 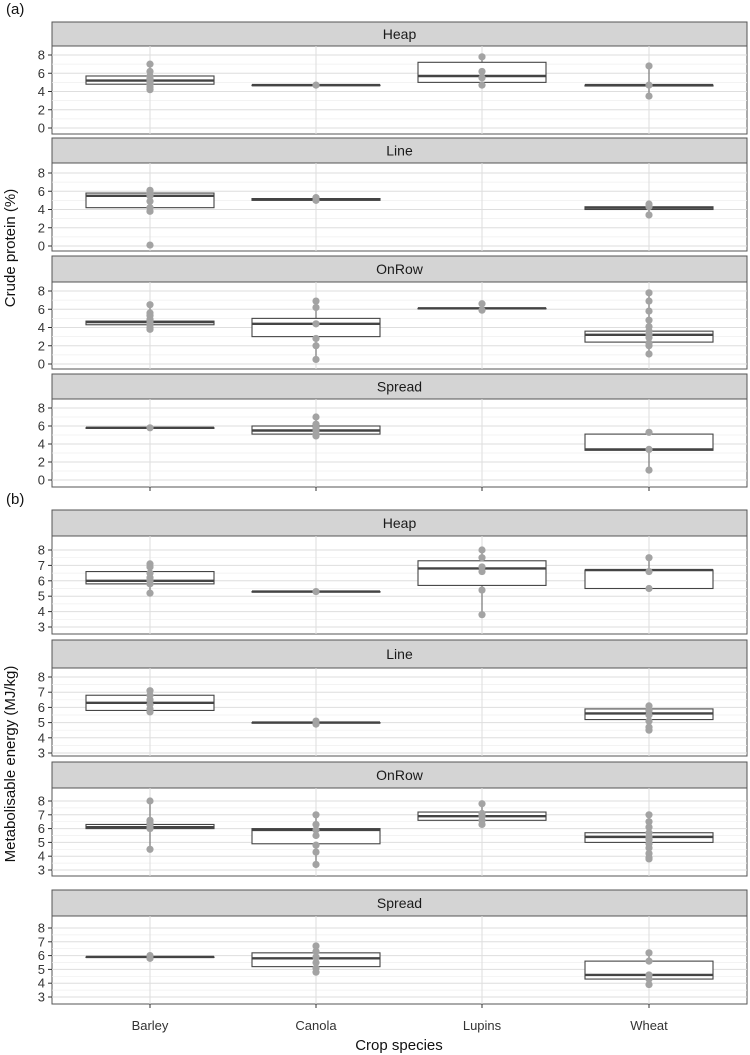 I want to click on x-tick-label-canola: Canola, so click(x=316, y=1025).